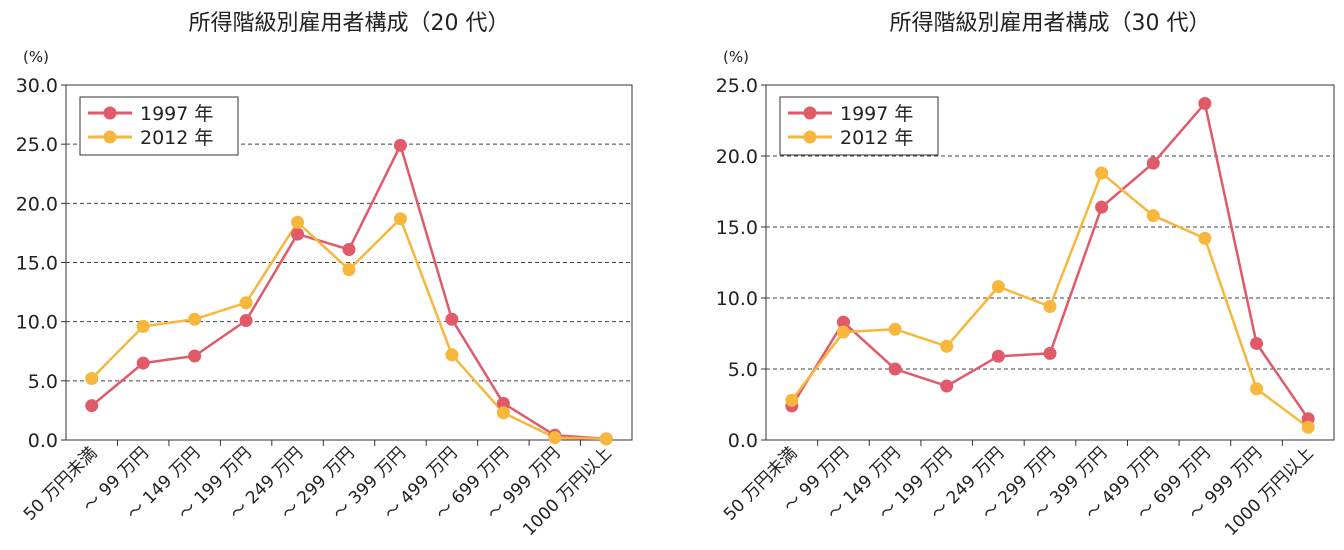 Image resolution: width=1344 pixels, height=550 pixels. I want to click on y-tick-label: 30.0, so click(37, 86).